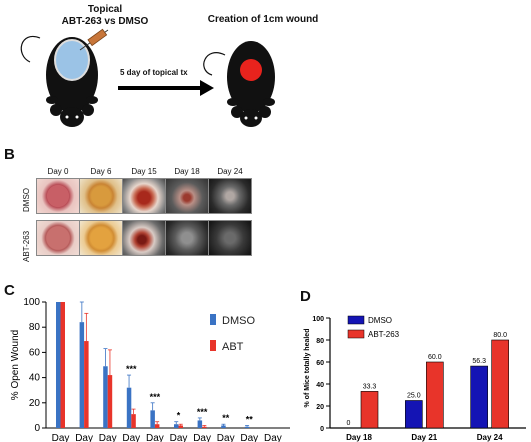 Image resolution: width=531 pixels, height=442 pixels. What do you see at coordinates (187, 238) in the screenshot?
I see `photo-abt-day18` at bounding box center [187, 238].